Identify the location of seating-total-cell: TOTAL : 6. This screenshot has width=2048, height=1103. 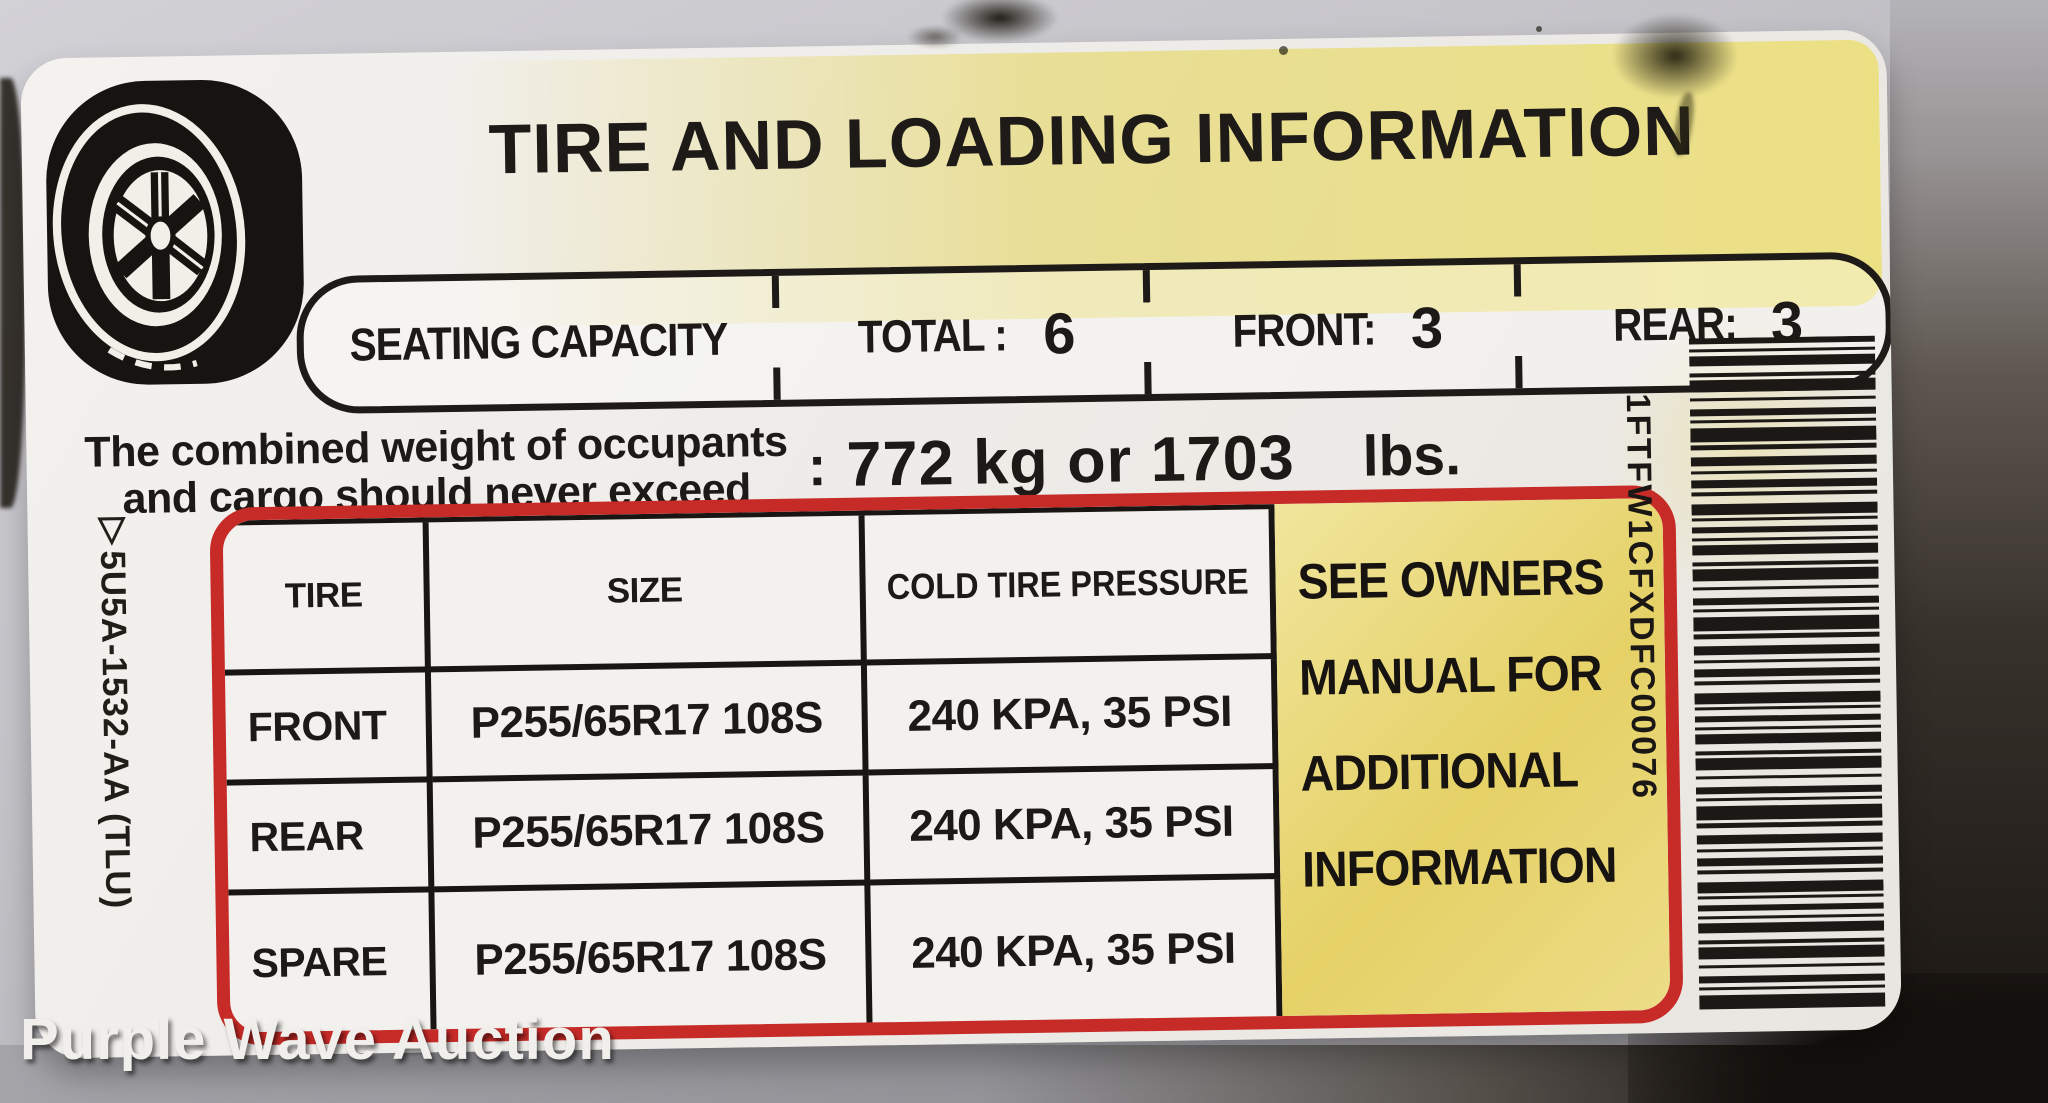
(962, 335).